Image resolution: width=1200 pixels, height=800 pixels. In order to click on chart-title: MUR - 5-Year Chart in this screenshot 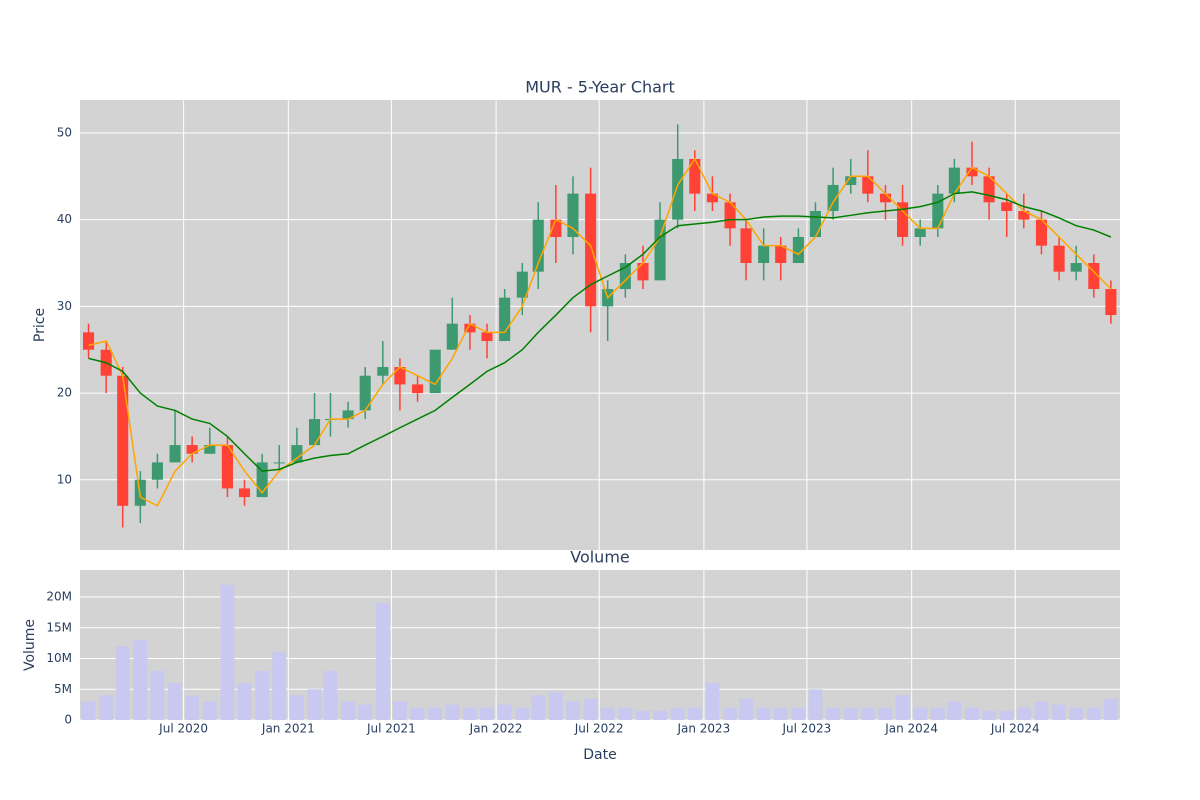, I will do `click(600, 87)`.